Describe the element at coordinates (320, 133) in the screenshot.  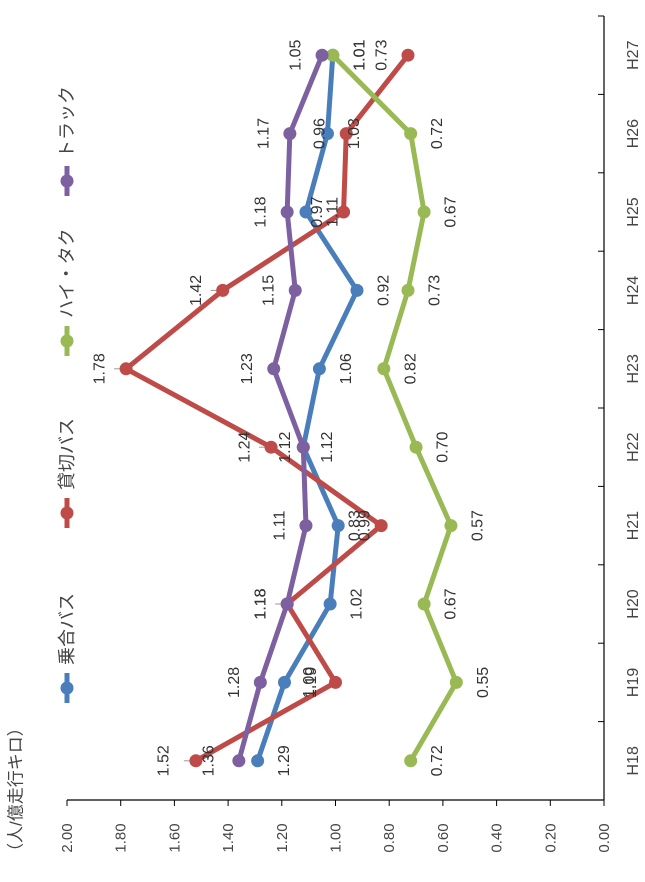
I see `data-label: 0.96` at that location.